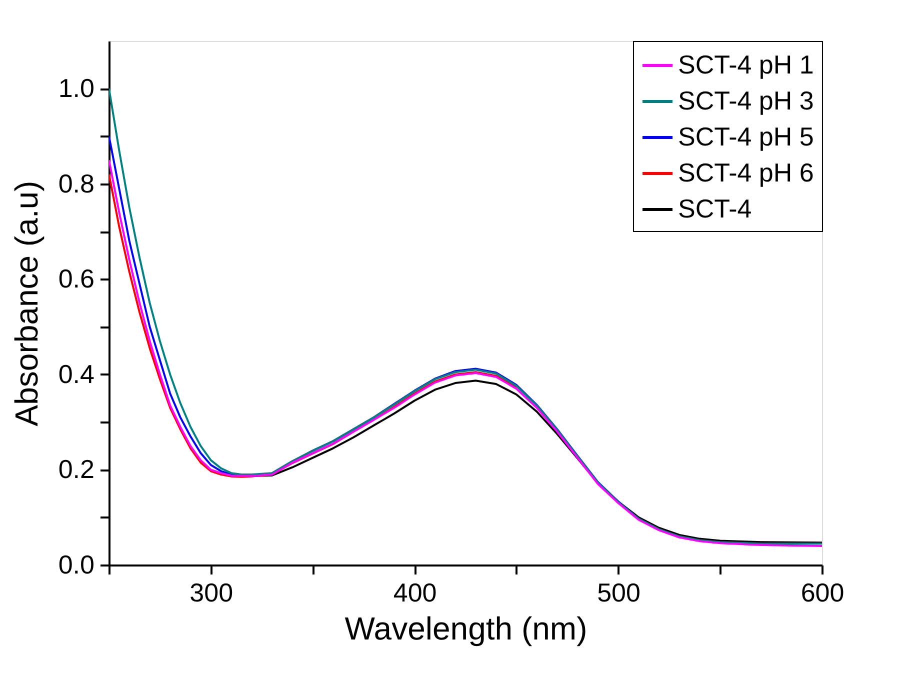 The height and width of the screenshot is (679, 907). What do you see at coordinates (746, 173) in the screenshot?
I see `legend-label: SCT-4 pH 6` at bounding box center [746, 173].